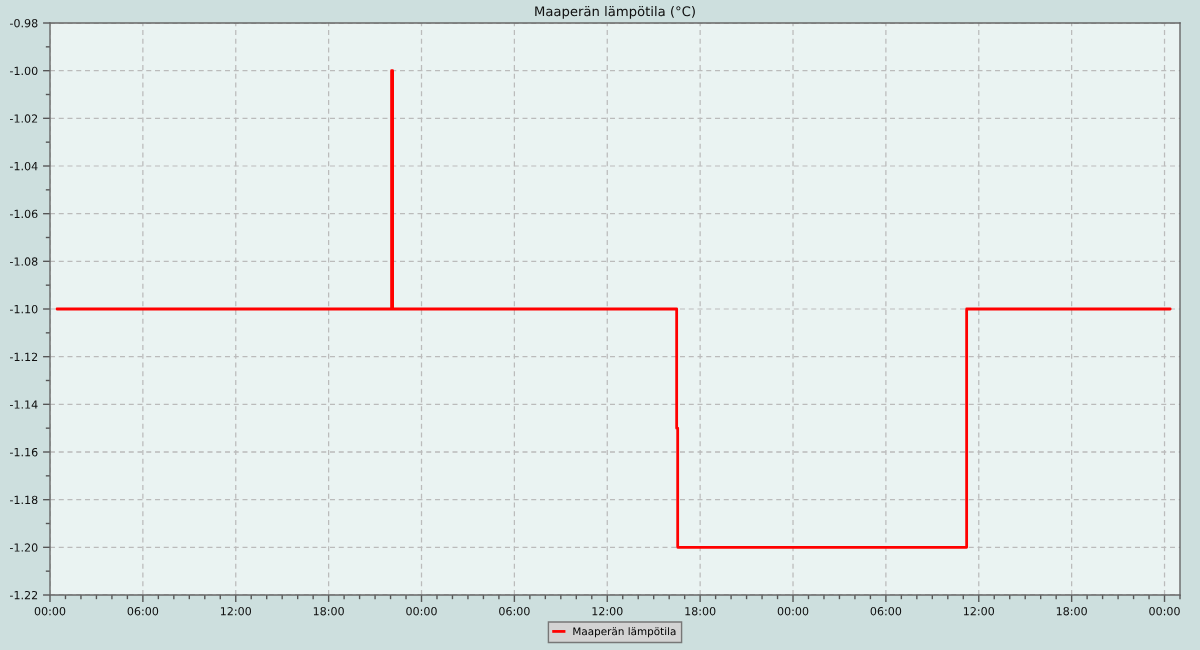  What do you see at coordinates (23, 118) in the screenshot?
I see `y-tick-label: -1.02` at bounding box center [23, 118].